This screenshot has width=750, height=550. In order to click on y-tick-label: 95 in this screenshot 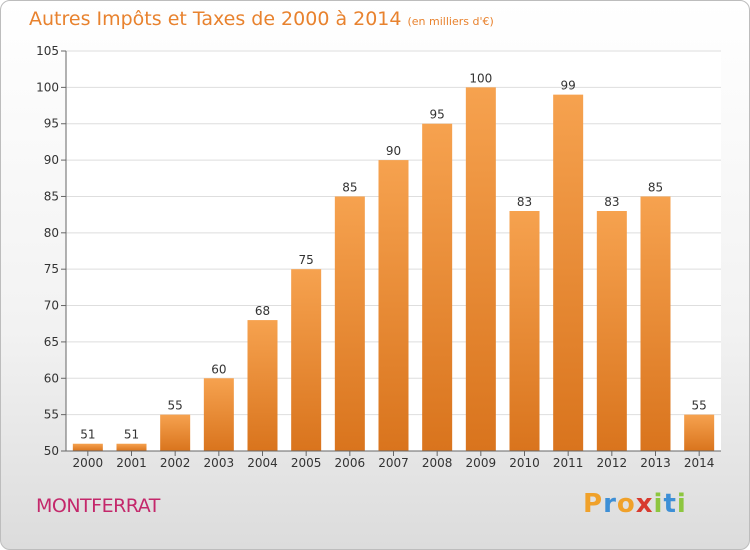, I will do `click(51, 124)`.